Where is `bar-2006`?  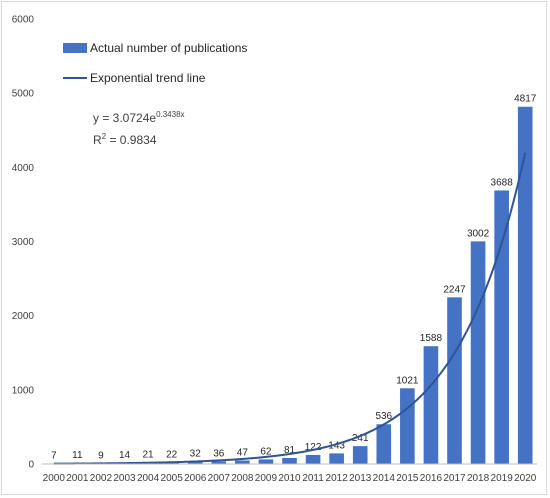
bar-2006 is located at coordinates (195, 462).